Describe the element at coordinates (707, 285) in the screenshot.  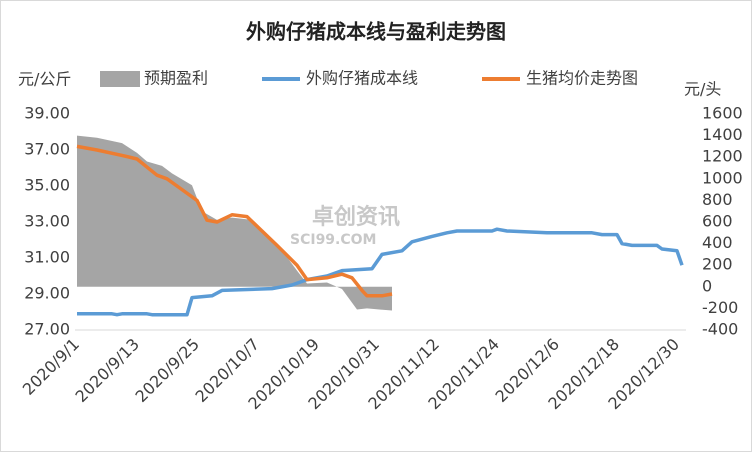
I see `y2-tick-label: 0` at that location.